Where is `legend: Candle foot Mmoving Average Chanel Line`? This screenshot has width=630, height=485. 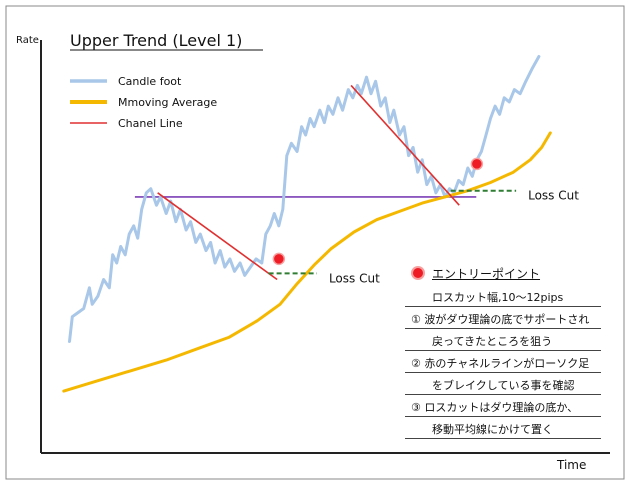
legend: Candle foot Mmoving Average Chanel Line is located at coordinates (143, 102).